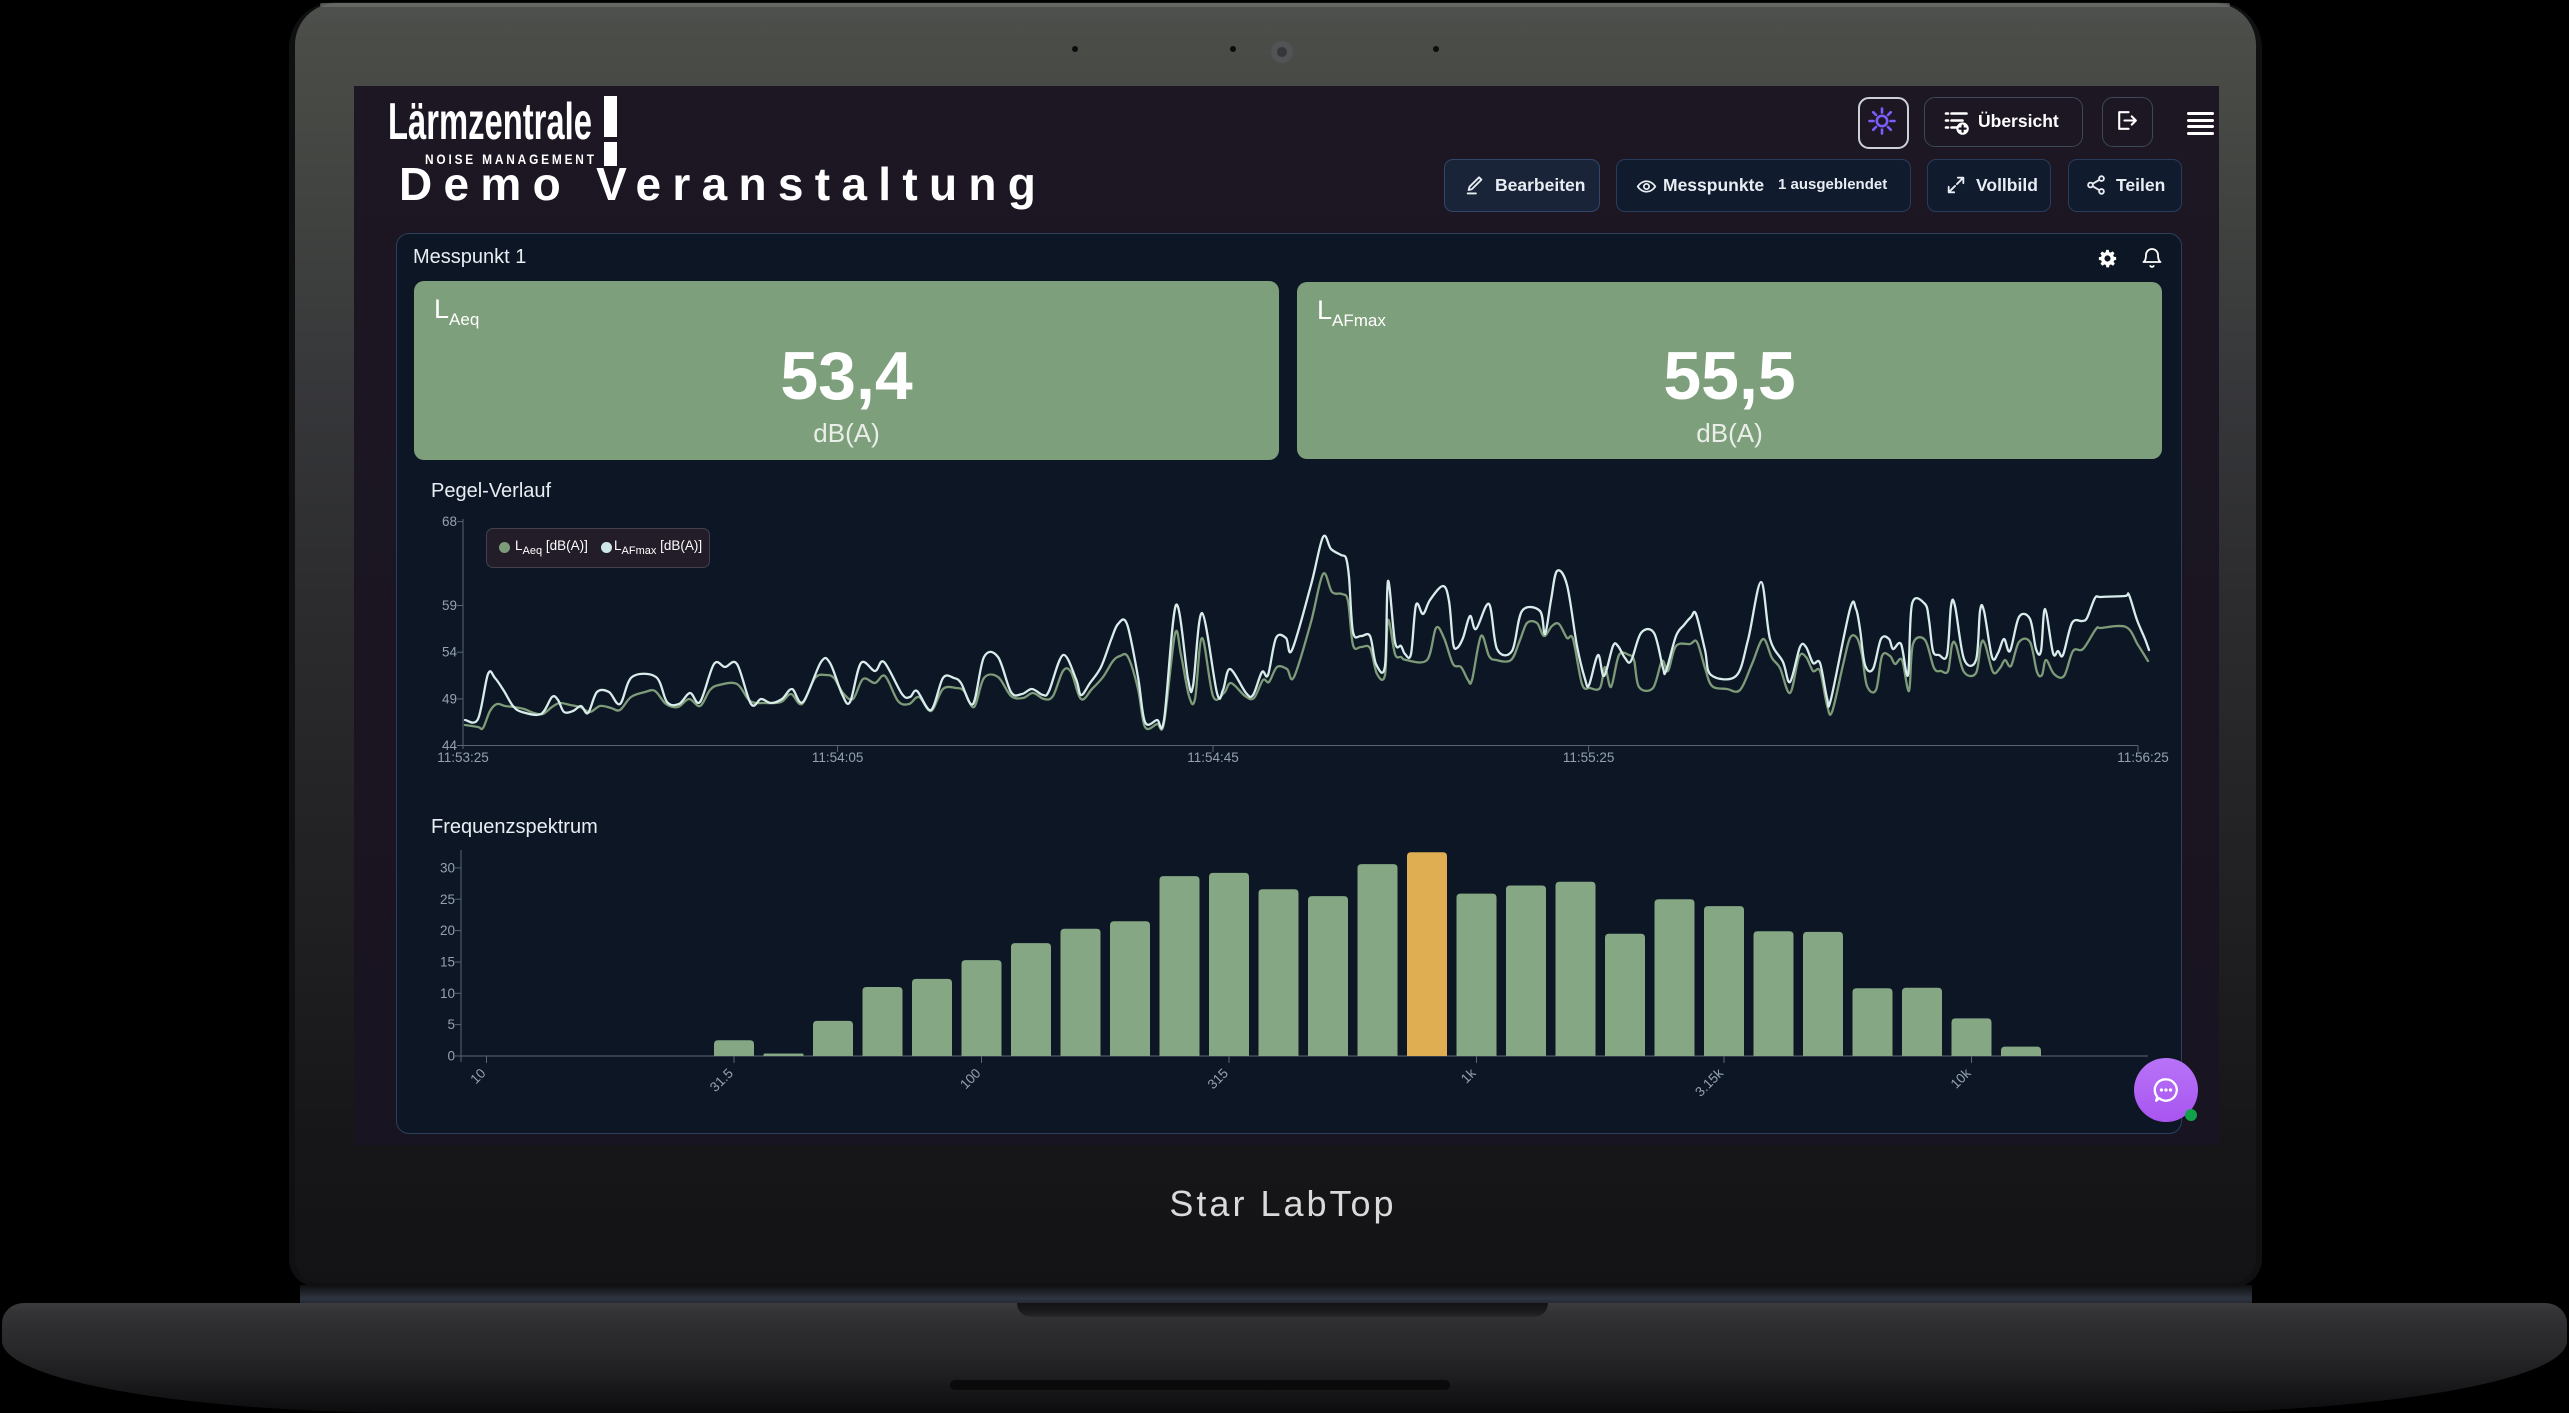 The image size is (2569, 1413). What do you see at coordinates (1589, 757) in the screenshot?
I see `svg-text: 11:55:25` at bounding box center [1589, 757].